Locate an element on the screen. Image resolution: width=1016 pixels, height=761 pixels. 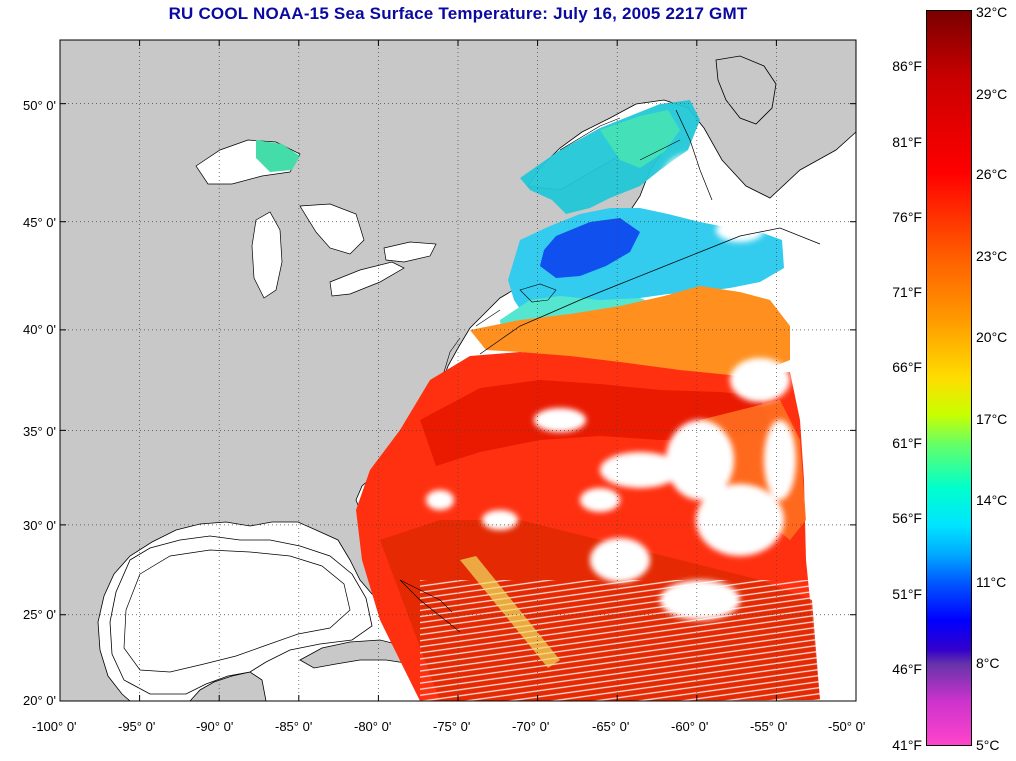
colorbar-fahrenheit-56: 56°F is located at coordinates (907, 518).